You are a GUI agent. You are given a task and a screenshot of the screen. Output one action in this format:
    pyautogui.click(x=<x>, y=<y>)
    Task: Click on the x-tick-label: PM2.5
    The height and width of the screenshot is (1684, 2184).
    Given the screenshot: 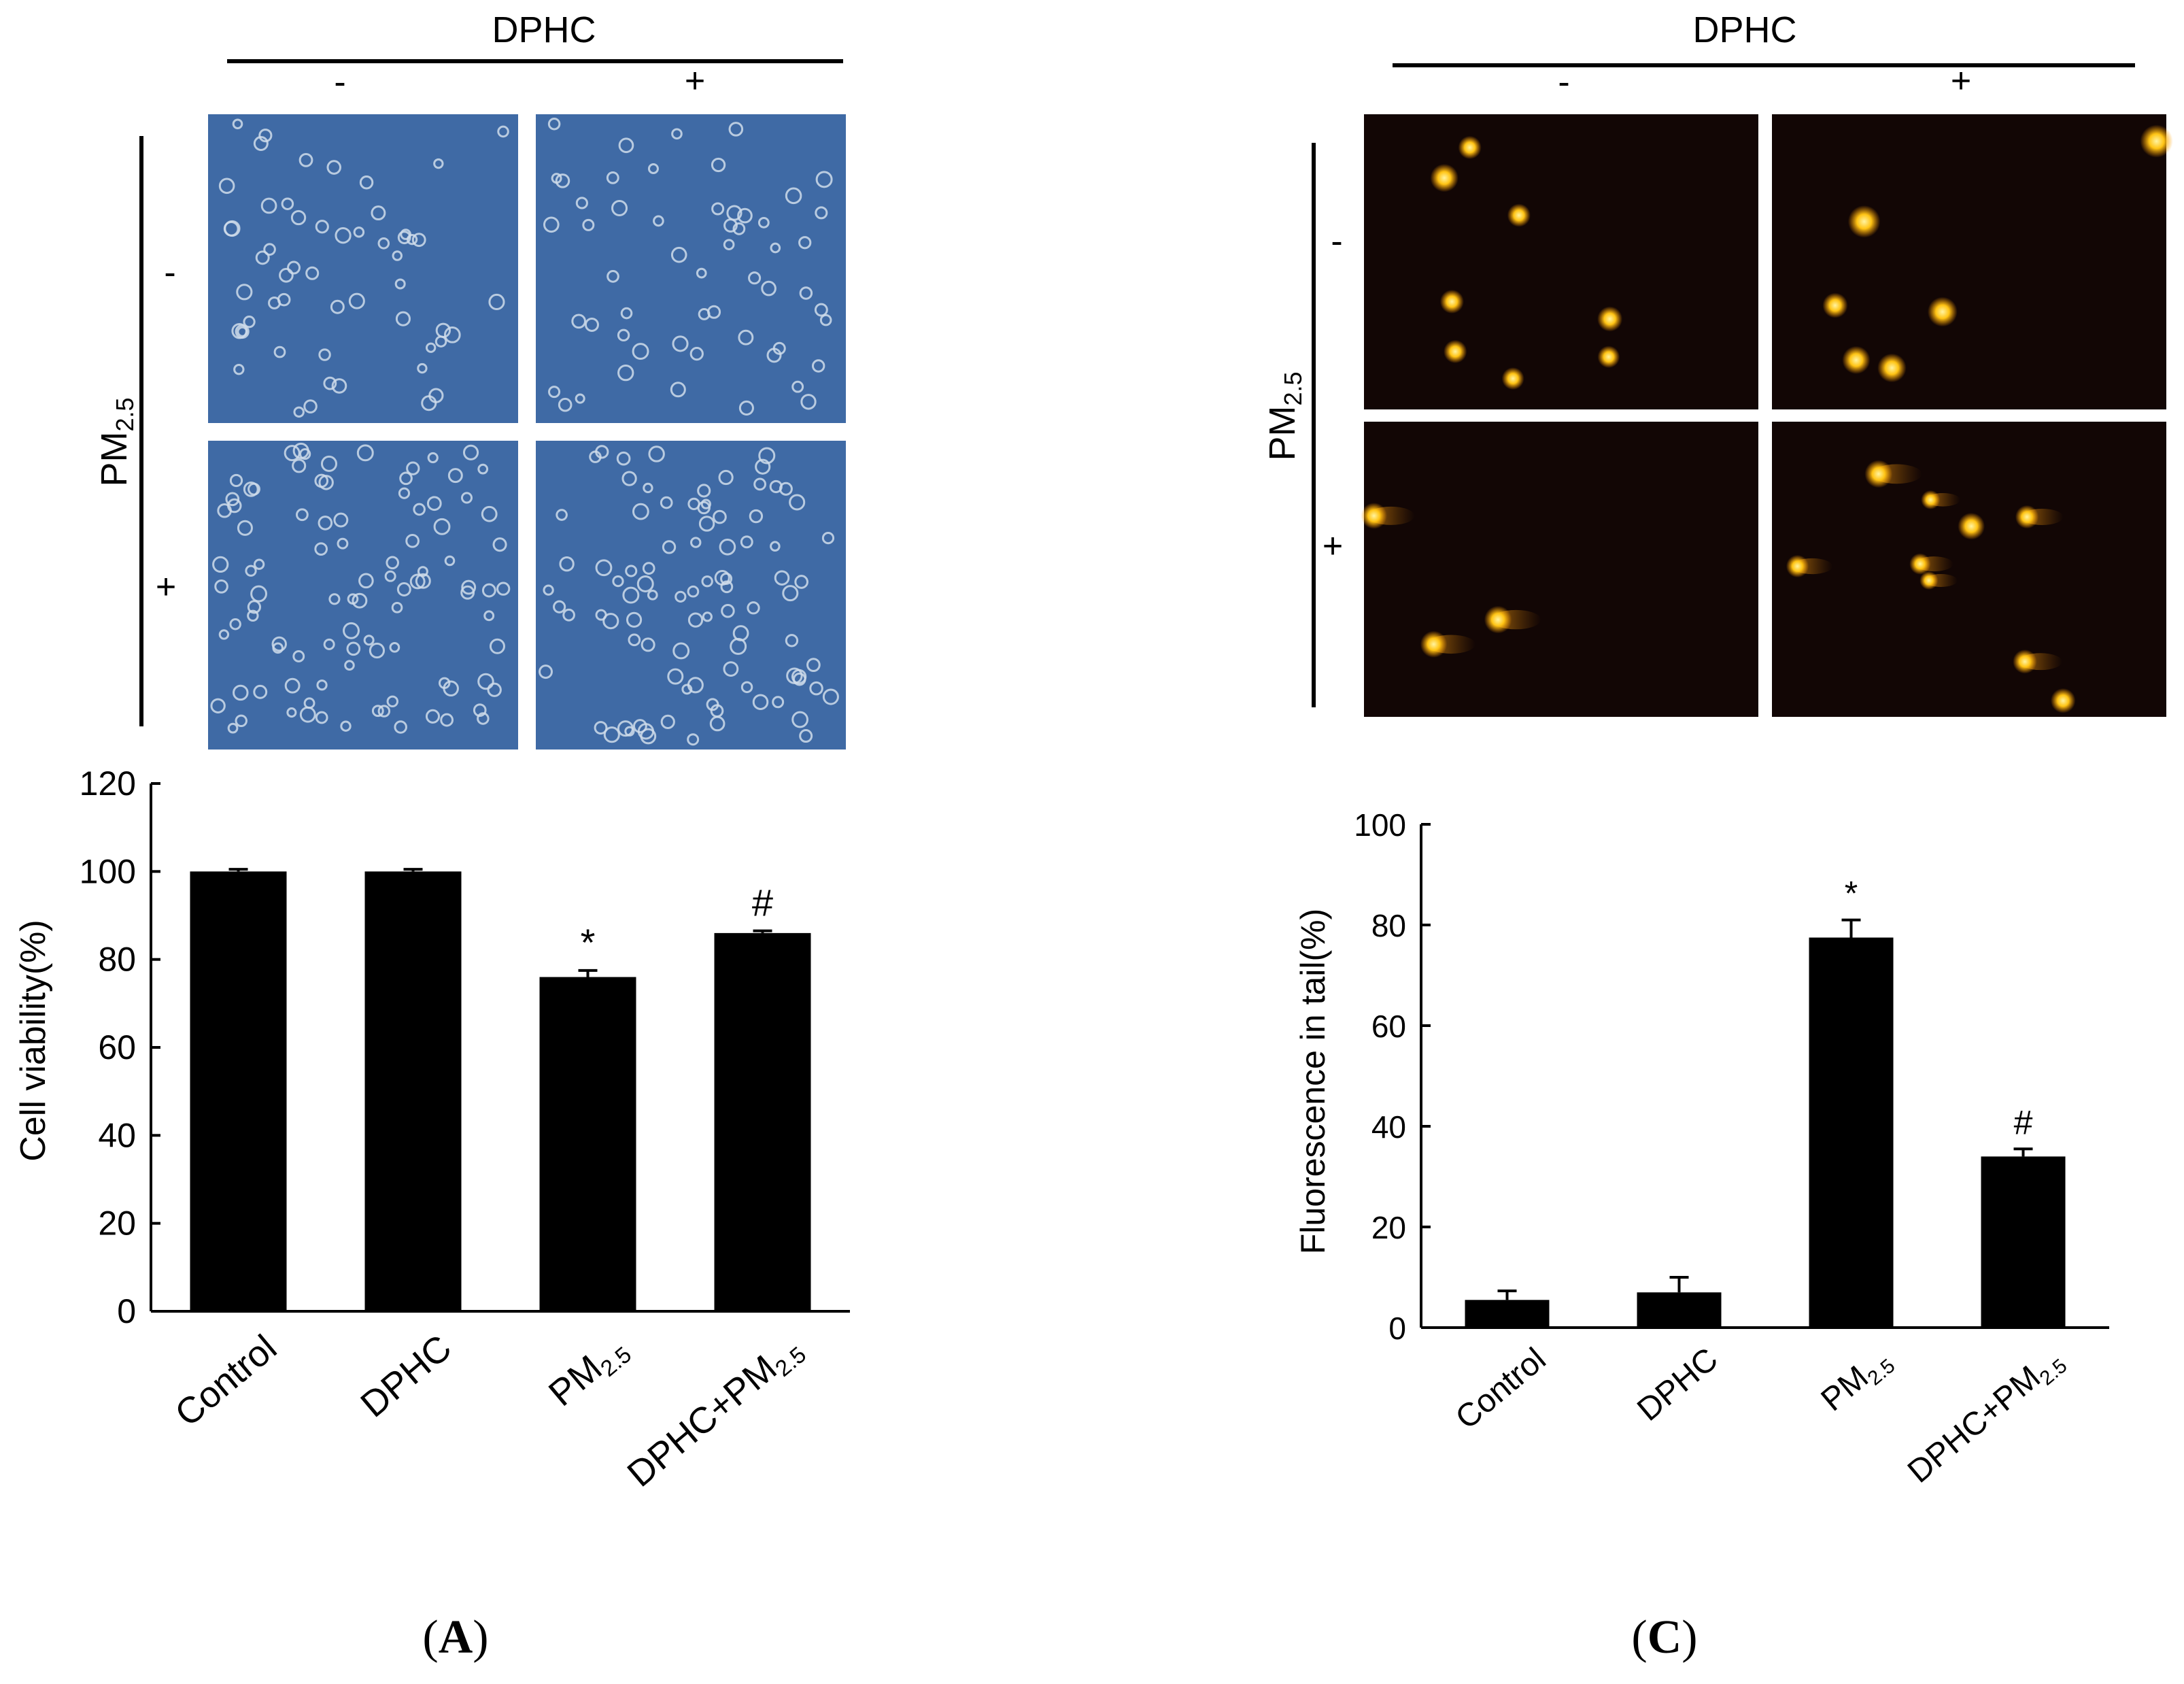 What is the action you would take?
    pyautogui.click(x=1858, y=1381)
    